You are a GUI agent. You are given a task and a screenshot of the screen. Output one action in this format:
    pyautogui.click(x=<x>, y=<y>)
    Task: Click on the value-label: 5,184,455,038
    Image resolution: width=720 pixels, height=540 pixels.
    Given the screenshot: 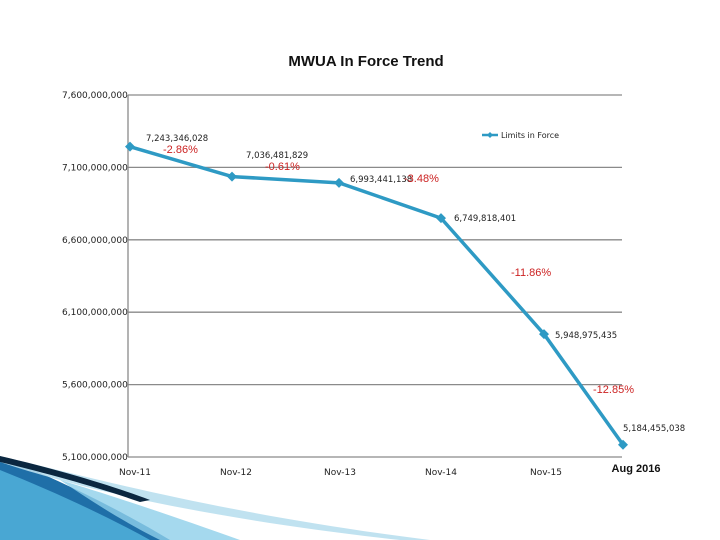 What is the action you would take?
    pyautogui.click(x=654, y=429)
    